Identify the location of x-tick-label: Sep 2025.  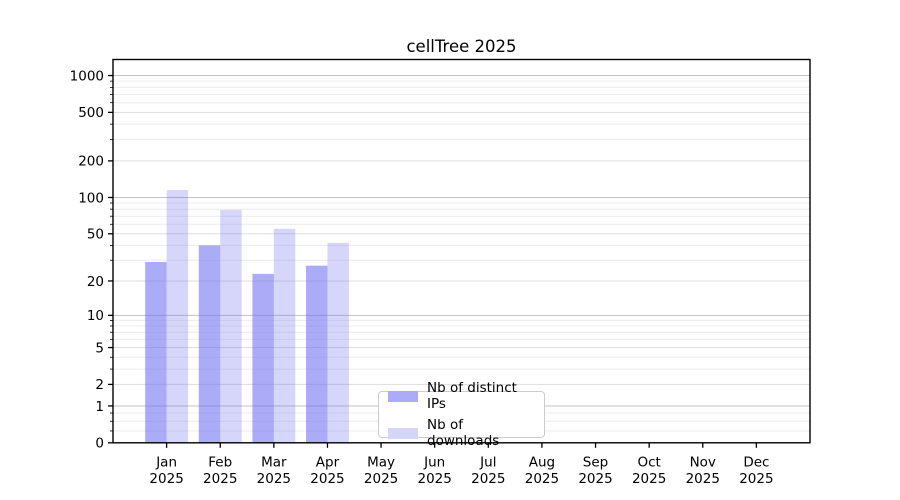
(595, 471).